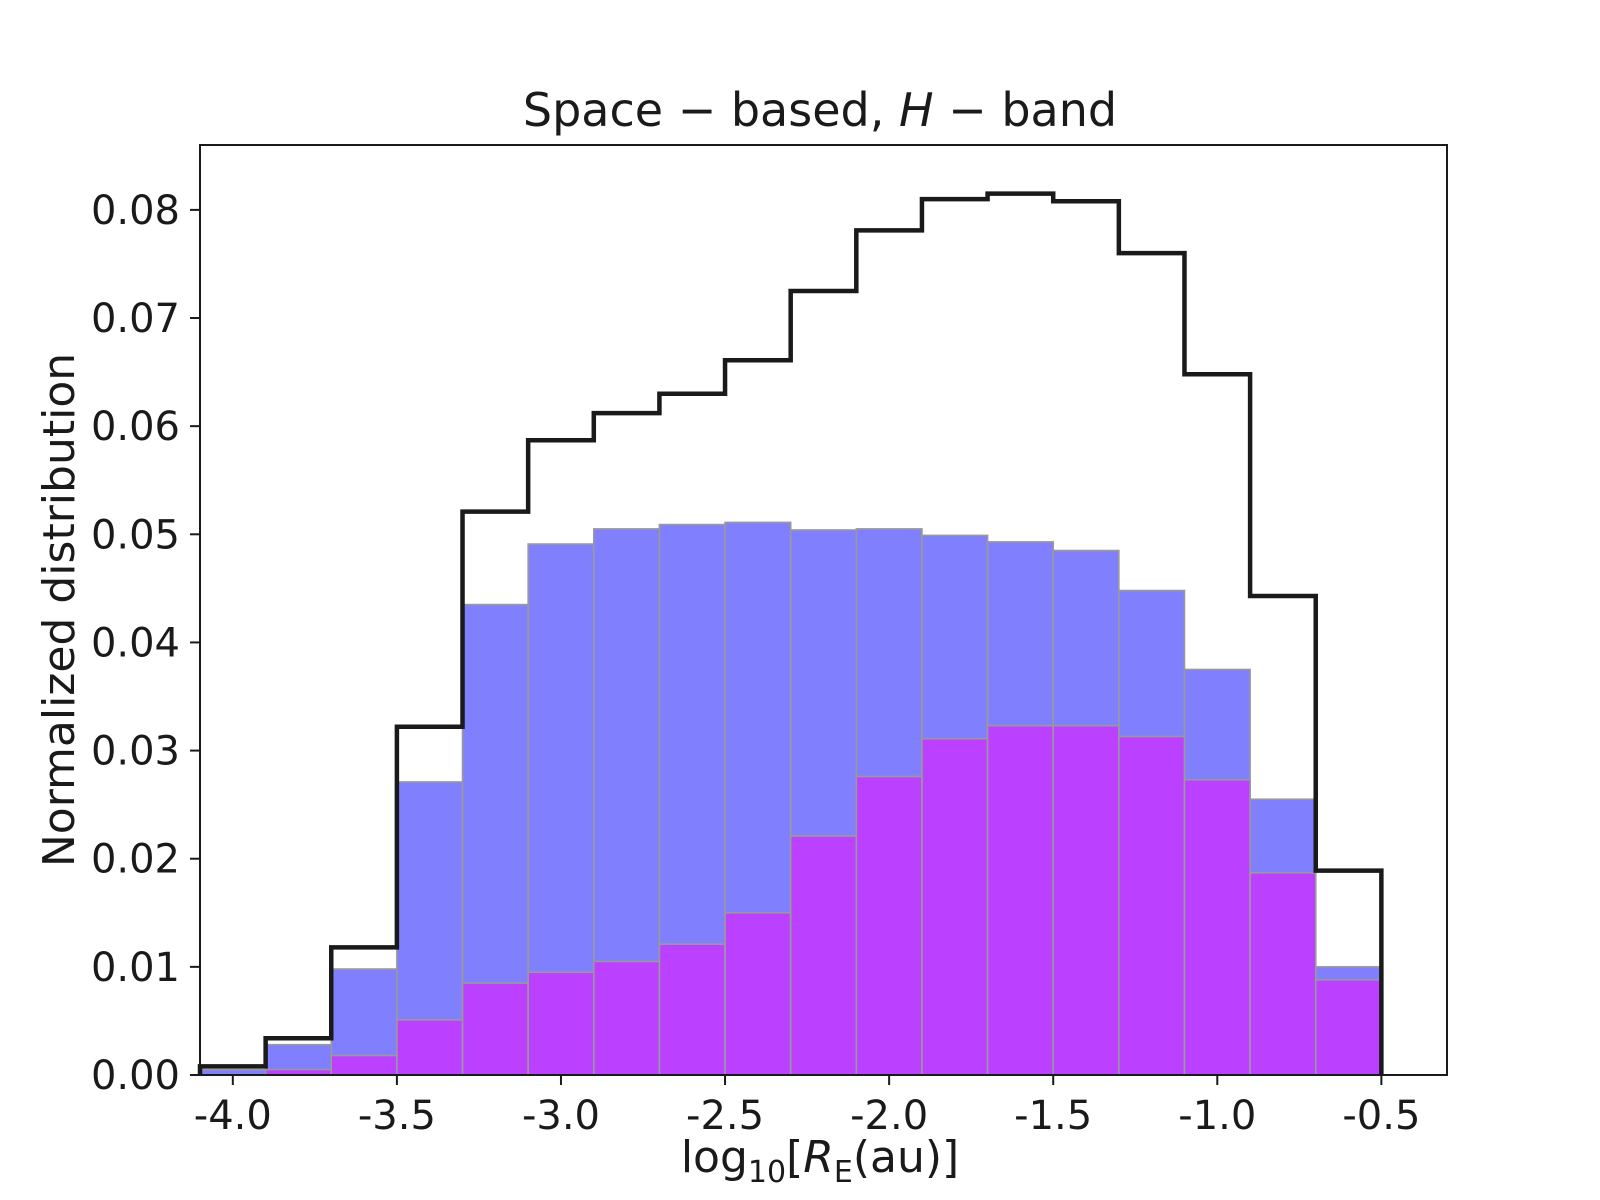 The image size is (1600, 1200). What do you see at coordinates (59, 610) in the screenshot?
I see `y-axis-label: Normalized distribution` at bounding box center [59, 610].